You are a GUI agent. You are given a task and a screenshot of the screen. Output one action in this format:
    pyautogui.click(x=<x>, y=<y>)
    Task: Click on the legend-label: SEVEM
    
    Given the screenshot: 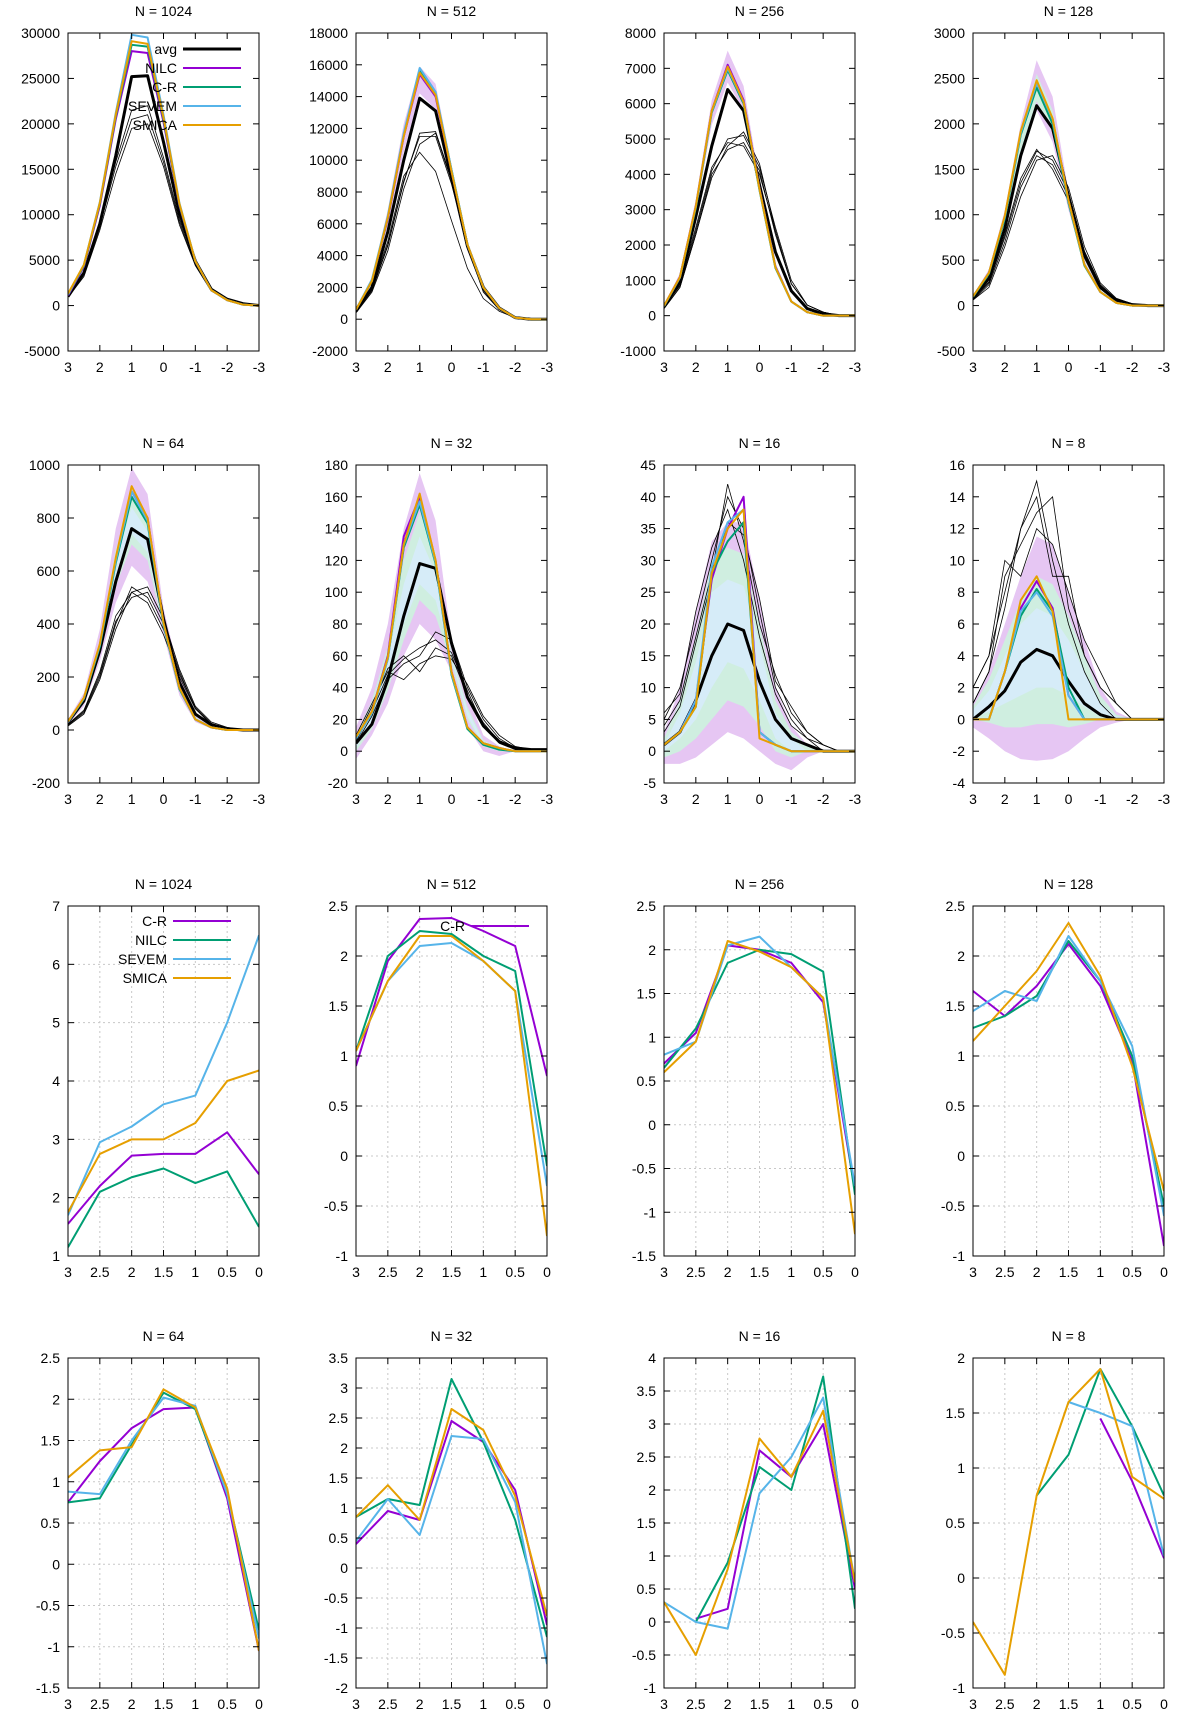 What is the action you would take?
    pyautogui.click(x=152, y=106)
    